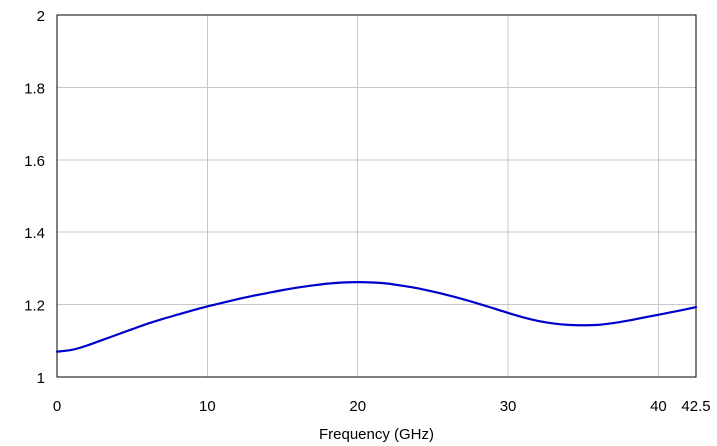 This screenshot has width=717, height=446. I want to click on series-layer, so click(376, 317).